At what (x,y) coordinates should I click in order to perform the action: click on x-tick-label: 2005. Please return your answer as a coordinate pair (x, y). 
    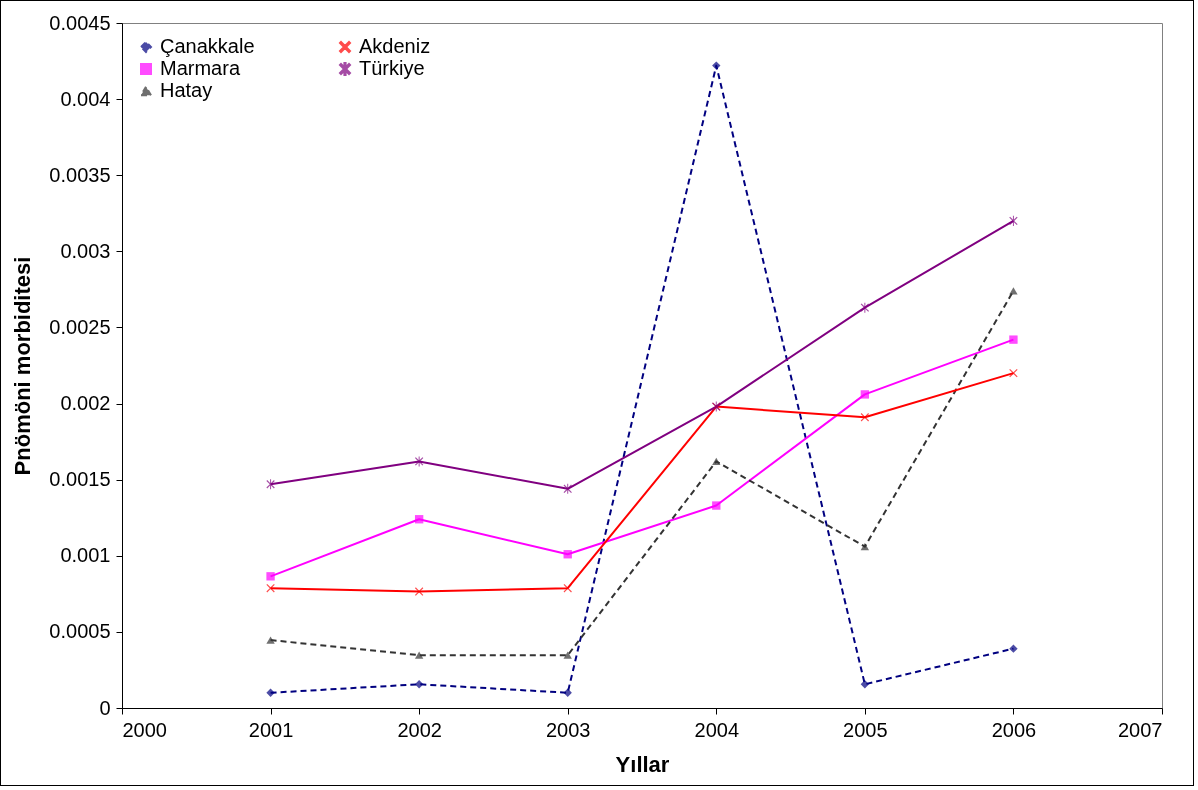
    Looking at the image, I should click on (865, 729).